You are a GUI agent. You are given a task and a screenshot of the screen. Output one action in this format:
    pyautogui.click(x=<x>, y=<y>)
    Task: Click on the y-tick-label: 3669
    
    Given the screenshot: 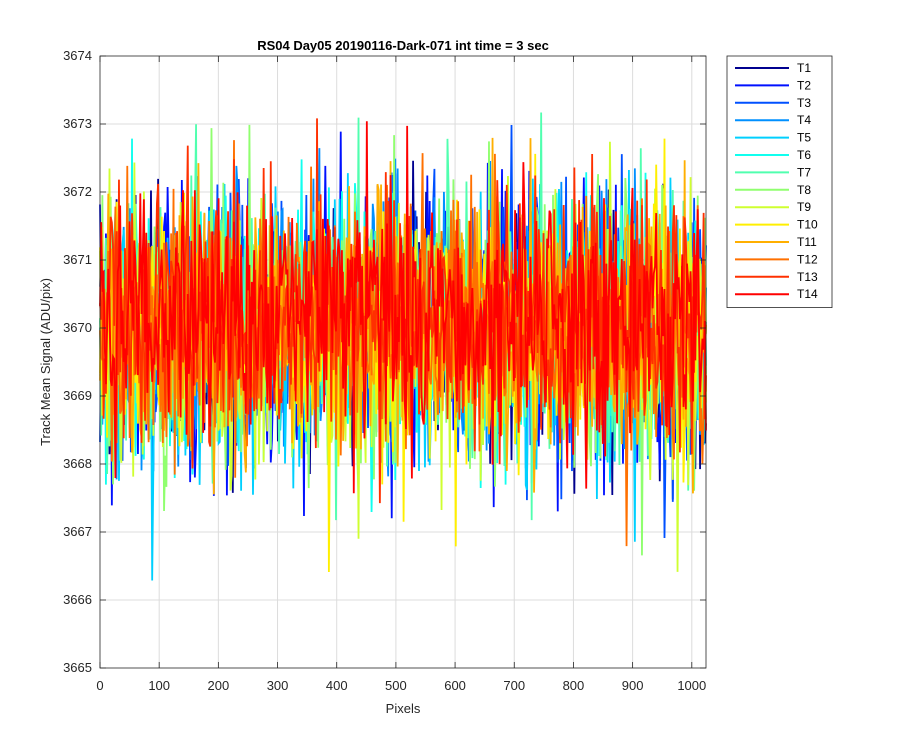 What is the action you would take?
    pyautogui.click(x=77, y=395)
    